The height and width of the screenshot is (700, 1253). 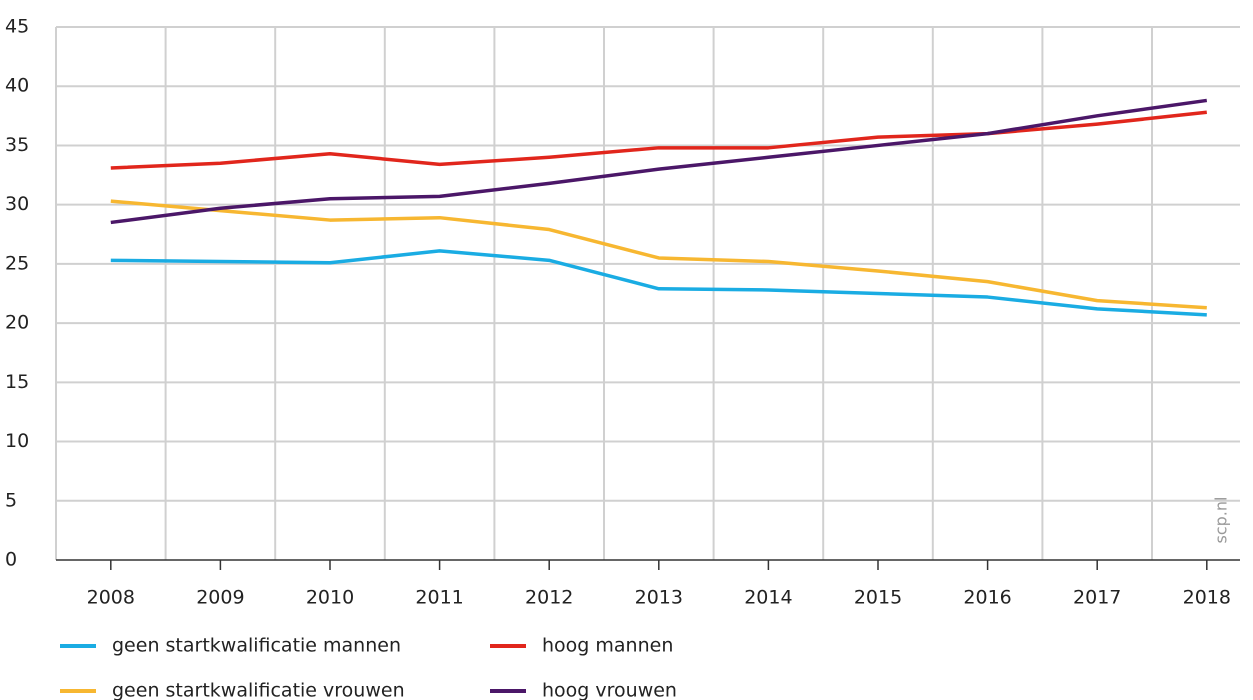 I want to click on y-tick-label: 0, so click(x=11, y=560).